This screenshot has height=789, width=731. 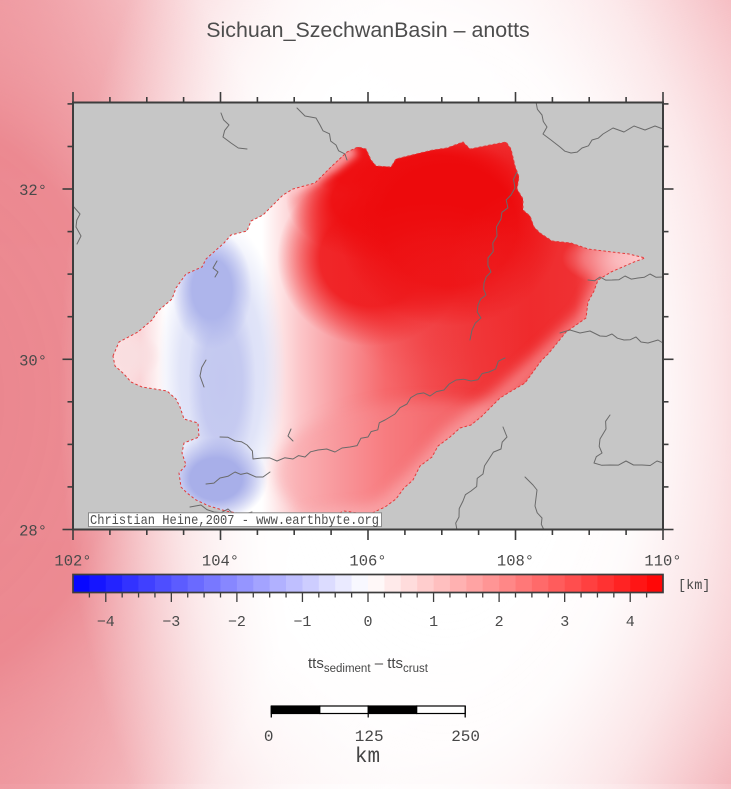 I want to click on svg-text: 102°, so click(x=72, y=562).